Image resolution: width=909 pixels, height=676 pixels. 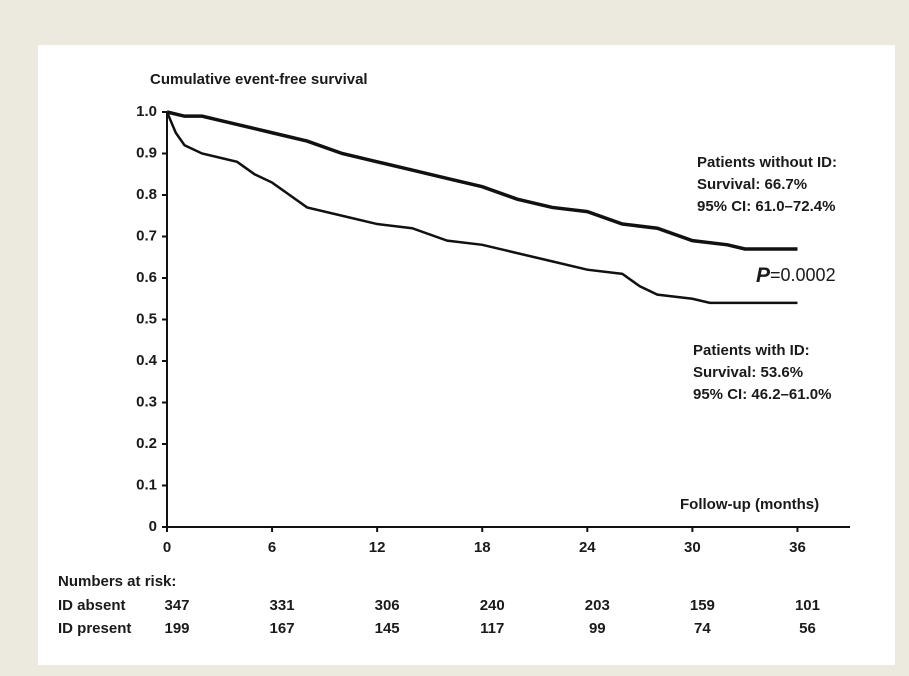 What do you see at coordinates (282, 605) in the screenshot?
I see `risk-value: 331` at bounding box center [282, 605].